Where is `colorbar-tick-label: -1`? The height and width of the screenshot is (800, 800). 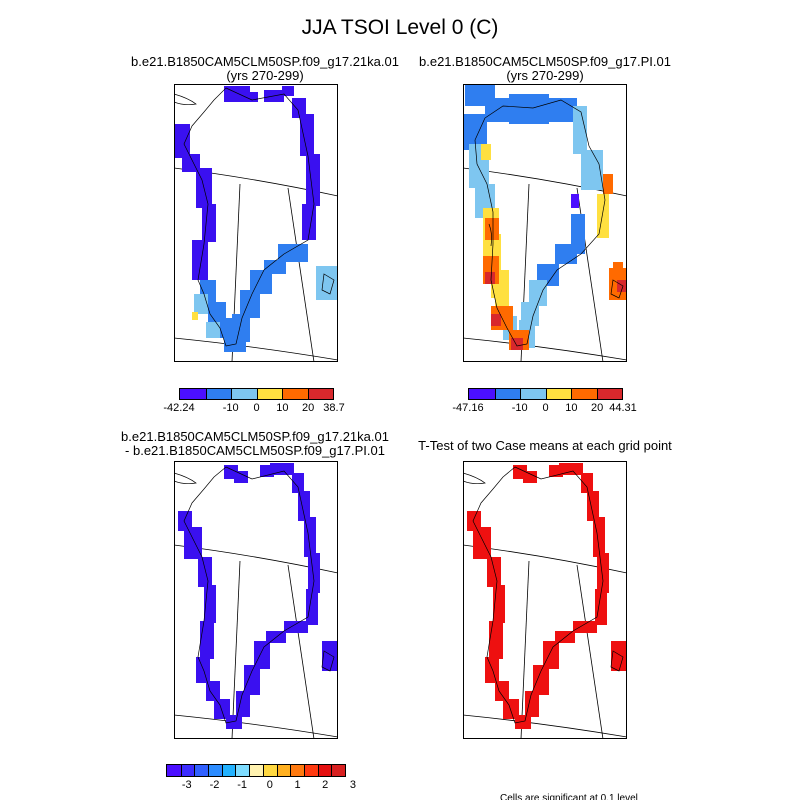
colorbar-tick-label: -1 is located at coordinates (242, 785).